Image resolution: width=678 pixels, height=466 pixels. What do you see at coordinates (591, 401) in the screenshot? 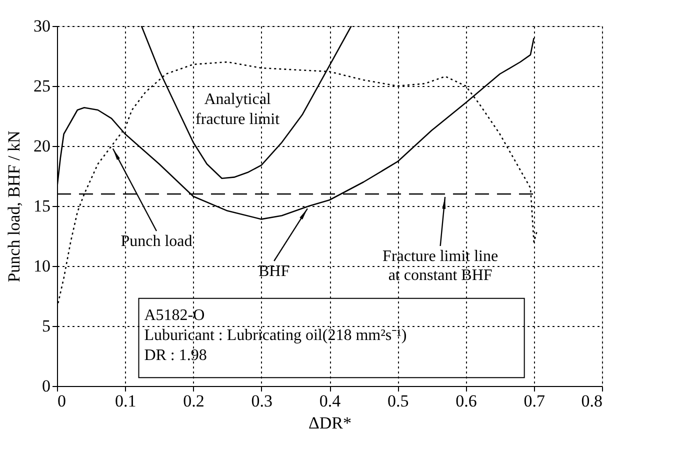
I see `x-tick-label: 0.8` at bounding box center [591, 401].